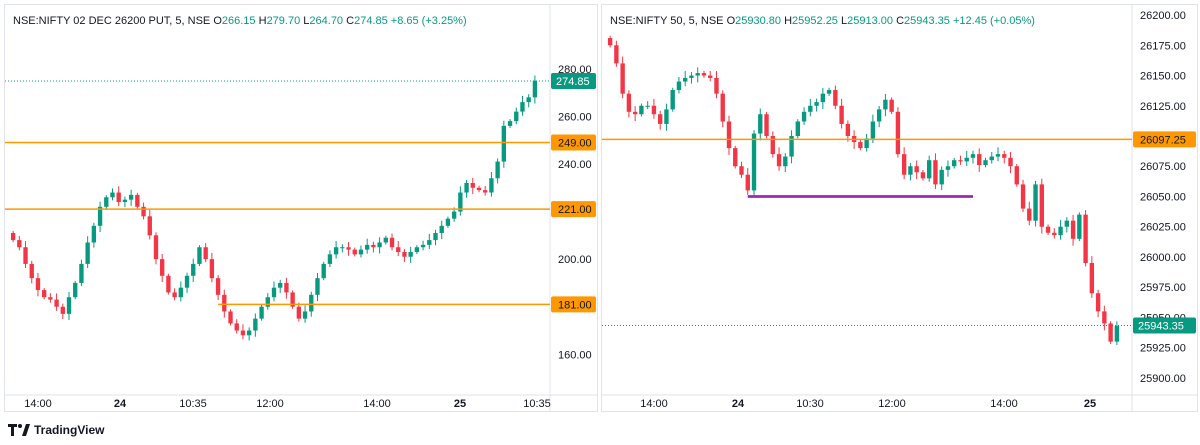 Image resolution: width=1200 pixels, height=445 pixels. Describe the element at coordinates (326, 21) in the screenshot. I see `legend-low: 264.70` at that location.